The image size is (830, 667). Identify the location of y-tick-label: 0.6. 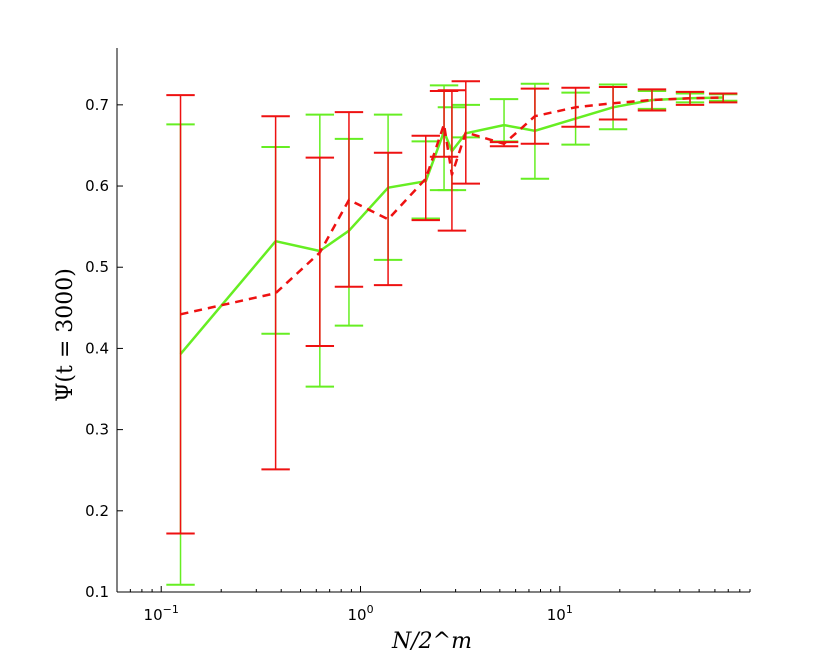
(97, 186).